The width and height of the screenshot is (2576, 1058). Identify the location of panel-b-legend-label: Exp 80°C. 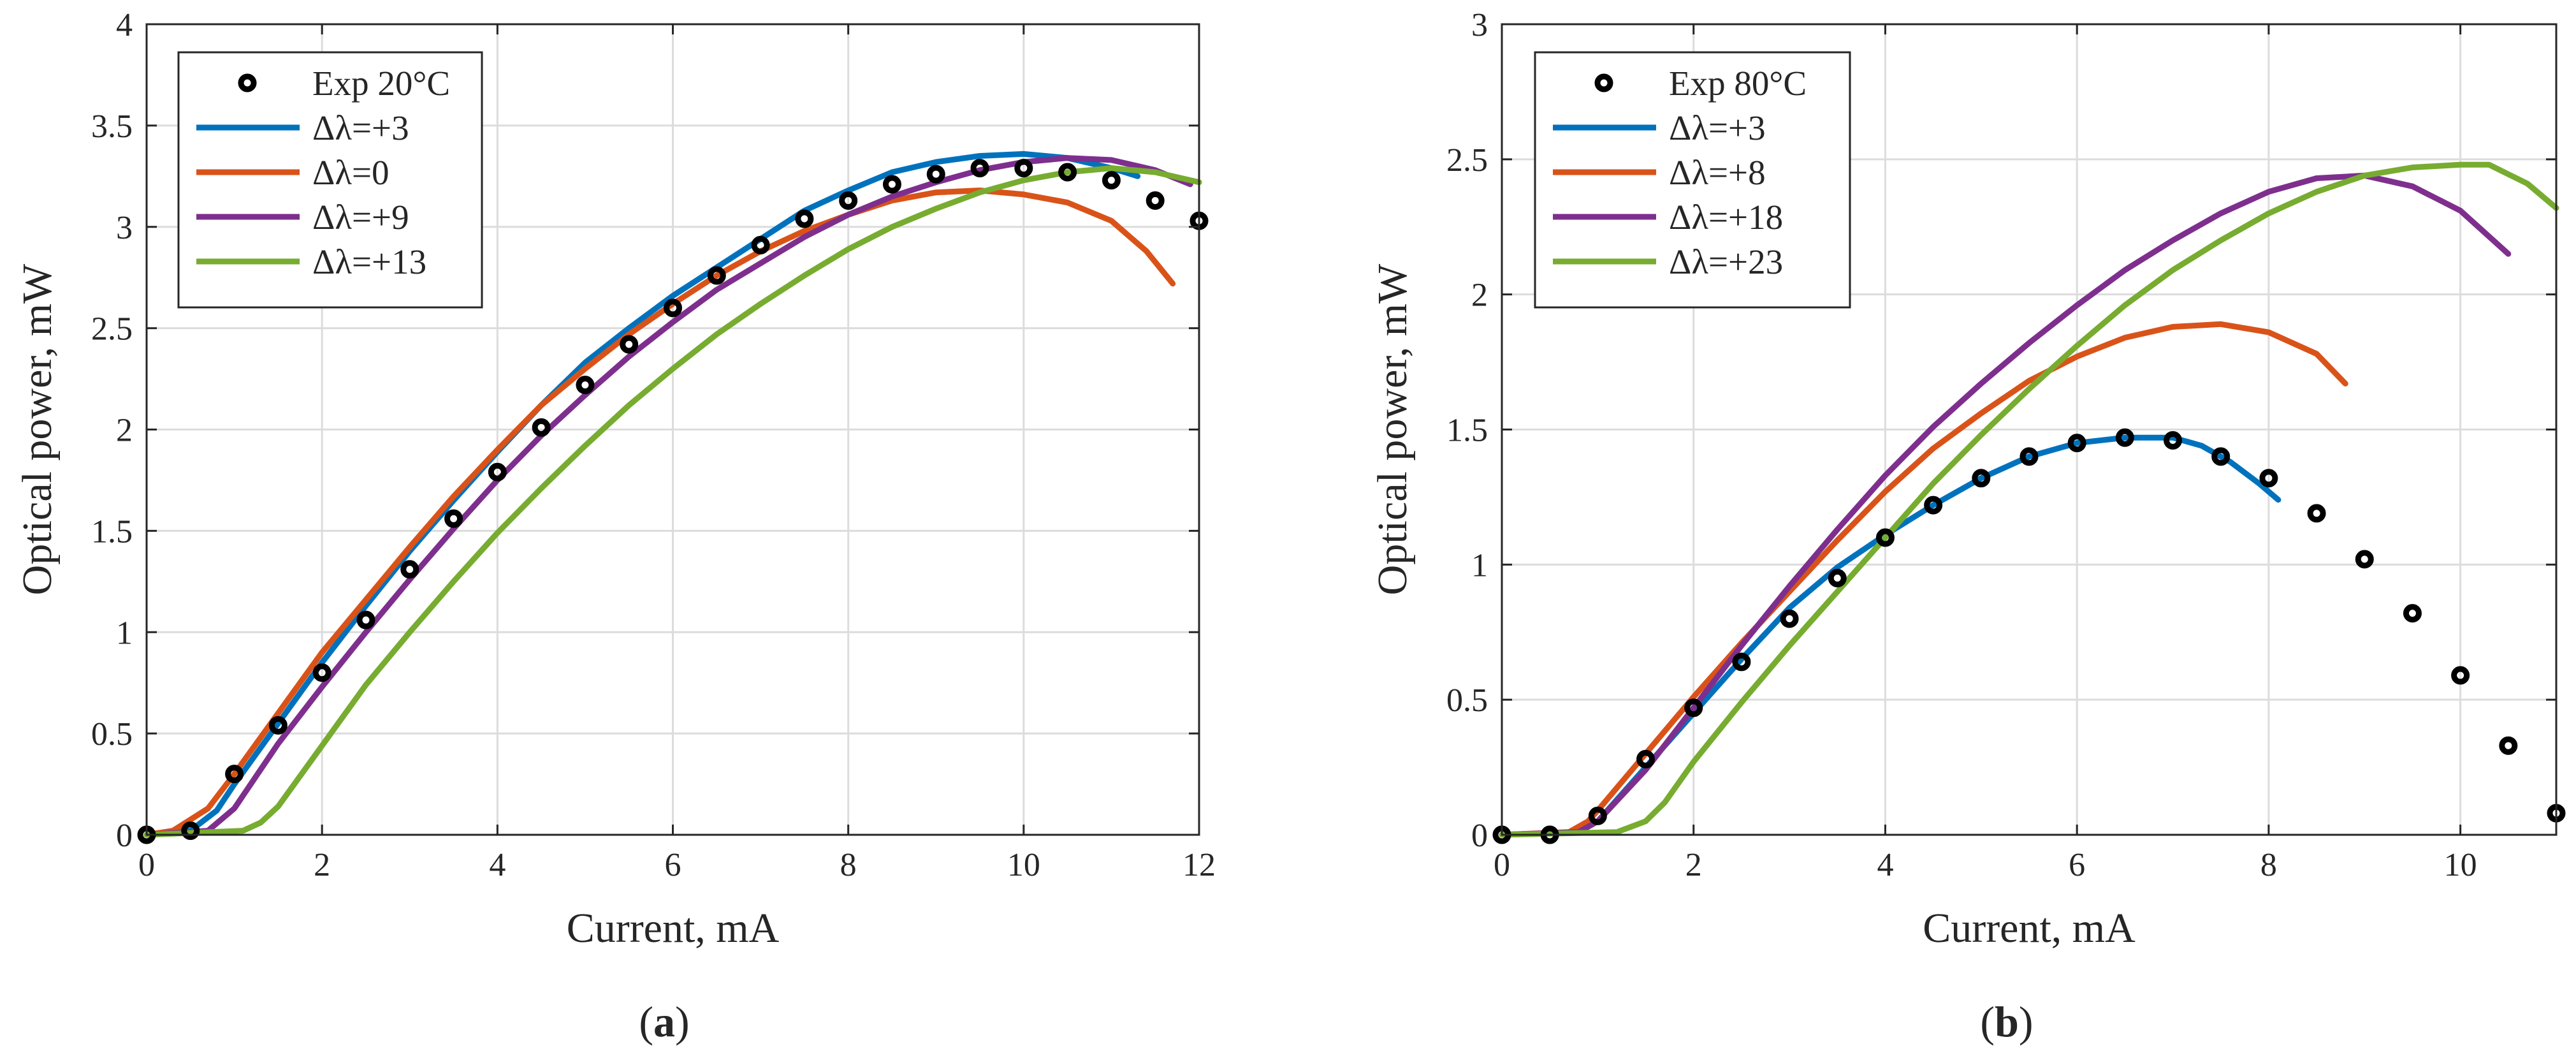
(1738, 83).